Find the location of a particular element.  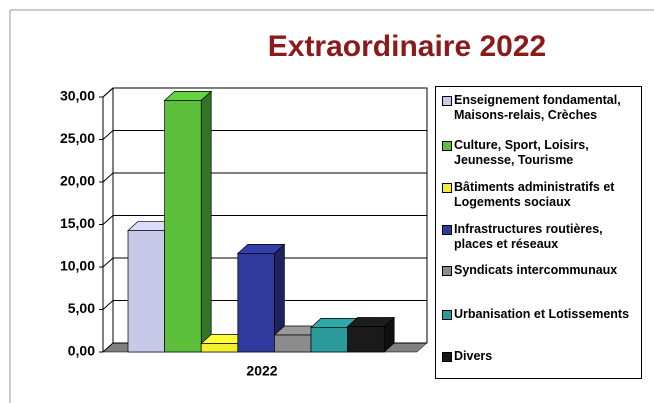

y-tick-label: 5,00 is located at coordinates (81, 308).